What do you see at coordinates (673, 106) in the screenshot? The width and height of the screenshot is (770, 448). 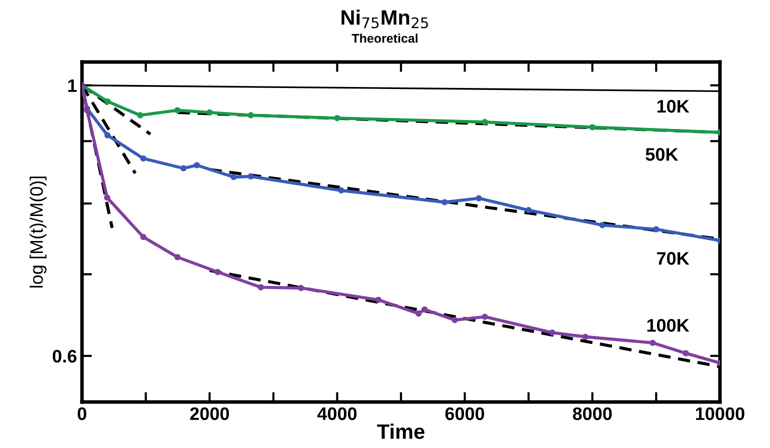 I see `series-label: 10K` at bounding box center [673, 106].